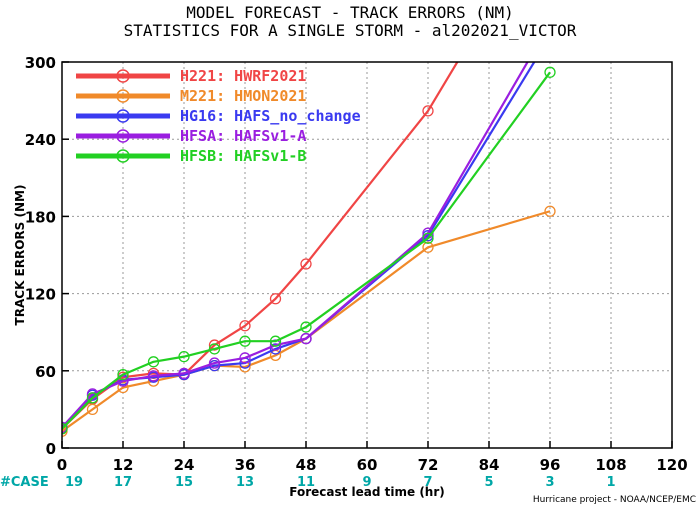  What do you see at coordinates (243, 76) in the screenshot?
I see `legend-label: H221: HWRF2021` at bounding box center [243, 76].